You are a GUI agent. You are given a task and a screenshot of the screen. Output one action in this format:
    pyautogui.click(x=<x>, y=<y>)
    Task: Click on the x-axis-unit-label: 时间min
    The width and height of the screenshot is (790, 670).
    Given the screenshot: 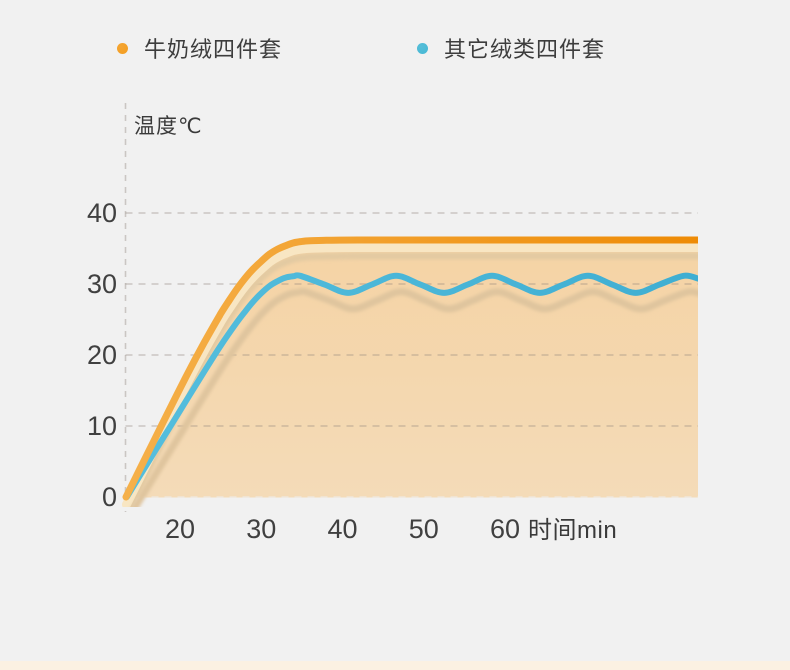 What is the action you would take?
    pyautogui.click(x=573, y=530)
    